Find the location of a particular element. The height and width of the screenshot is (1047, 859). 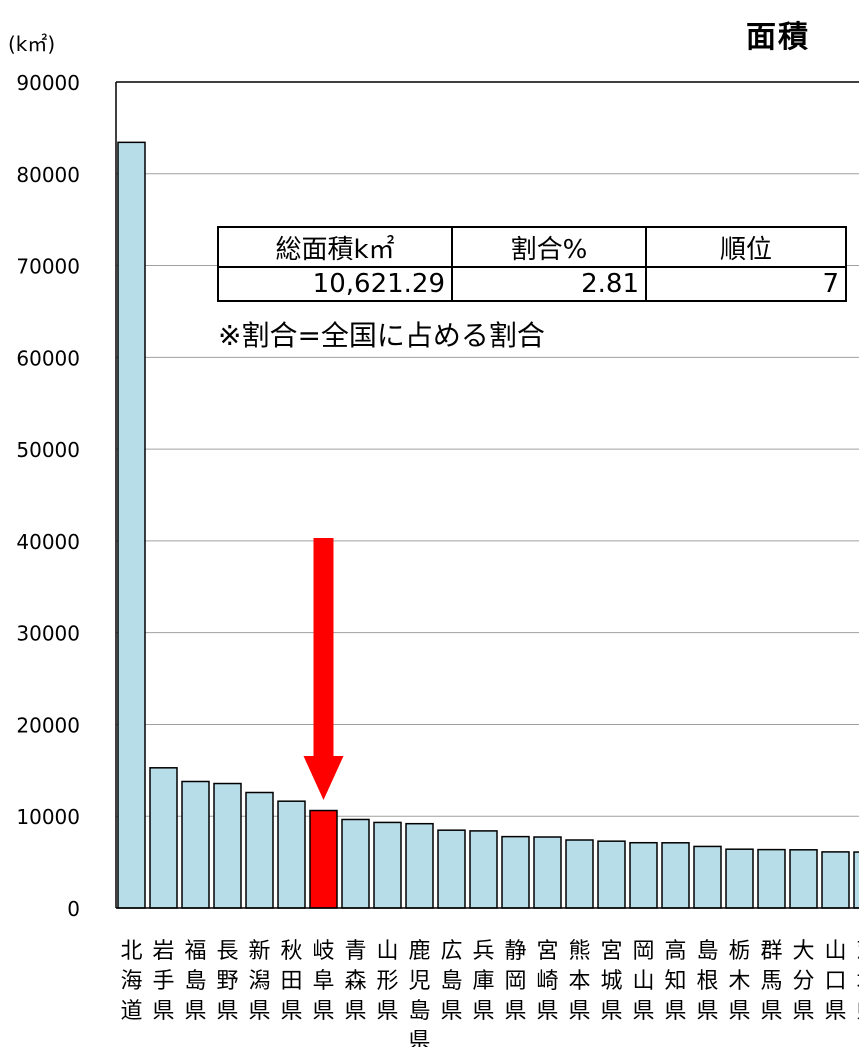

x-tick-label: 山 is located at coordinates (643, 981).